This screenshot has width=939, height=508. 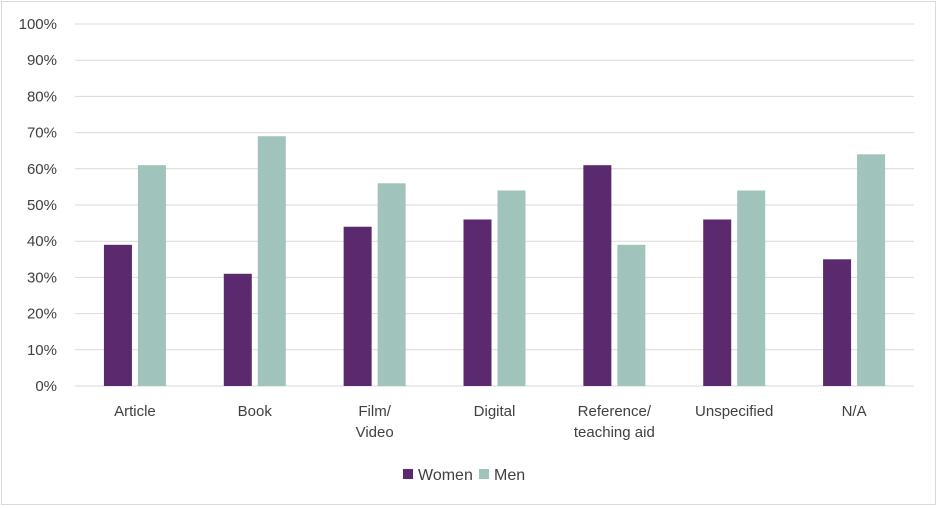 What do you see at coordinates (42, 205) in the screenshot?
I see `y-tick-label: 50%` at bounding box center [42, 205].